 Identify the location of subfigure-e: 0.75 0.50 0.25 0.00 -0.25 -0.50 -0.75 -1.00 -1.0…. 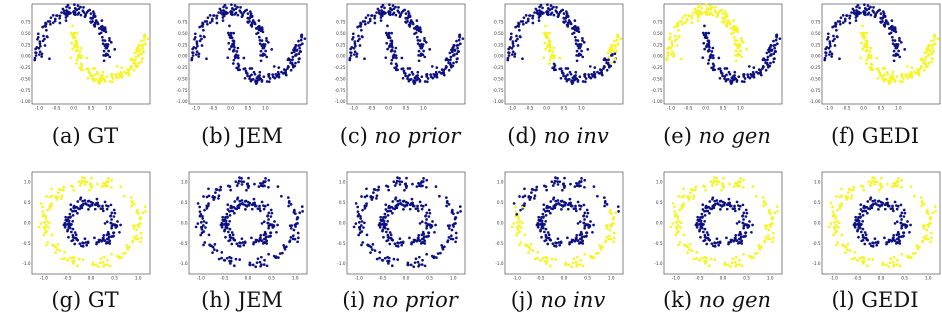
(717, 161).